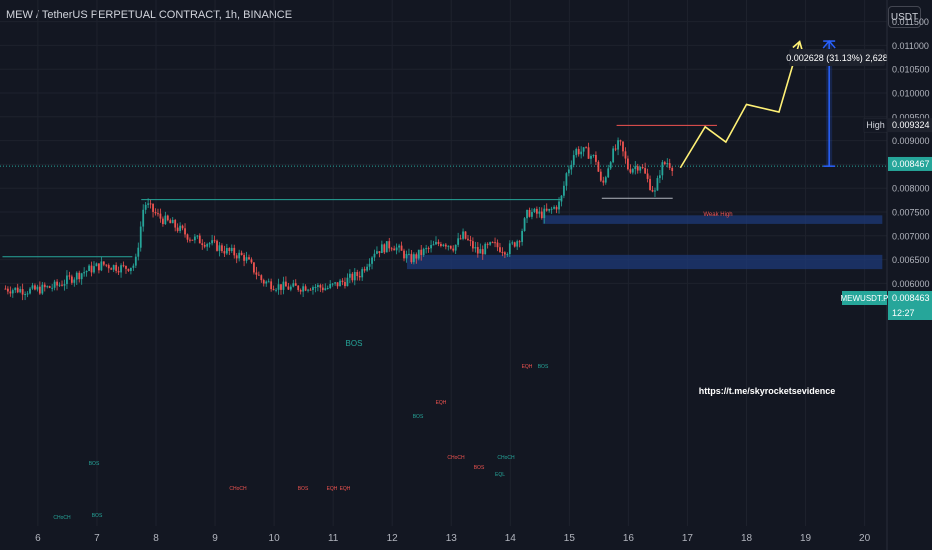 The height and width of the screenshot is (550, 932). I want to click on x-tick-label: 12, so click(393, 538).